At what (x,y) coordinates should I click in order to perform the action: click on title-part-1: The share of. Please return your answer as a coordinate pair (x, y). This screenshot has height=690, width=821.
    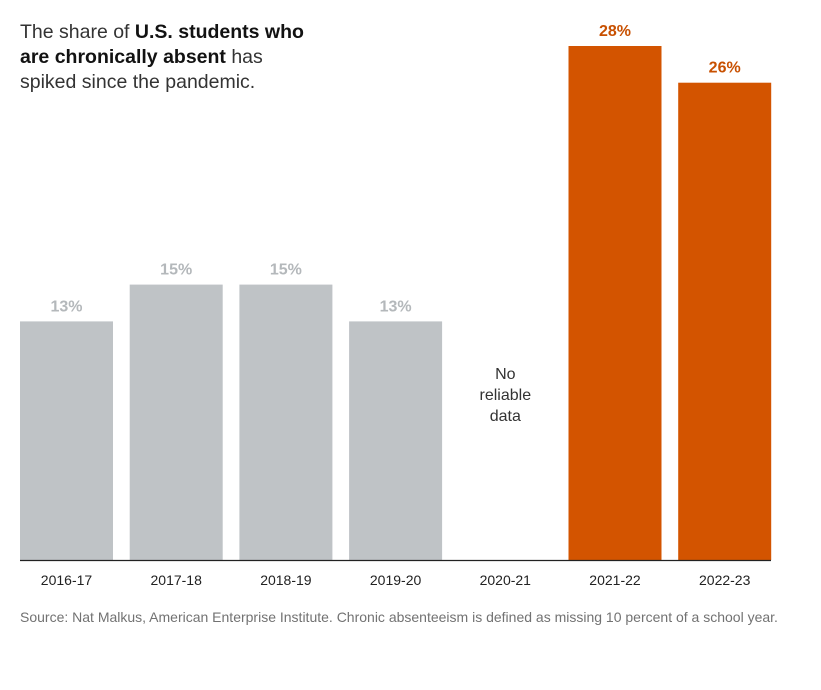
    Looking at the image, I should click on (77, 32).